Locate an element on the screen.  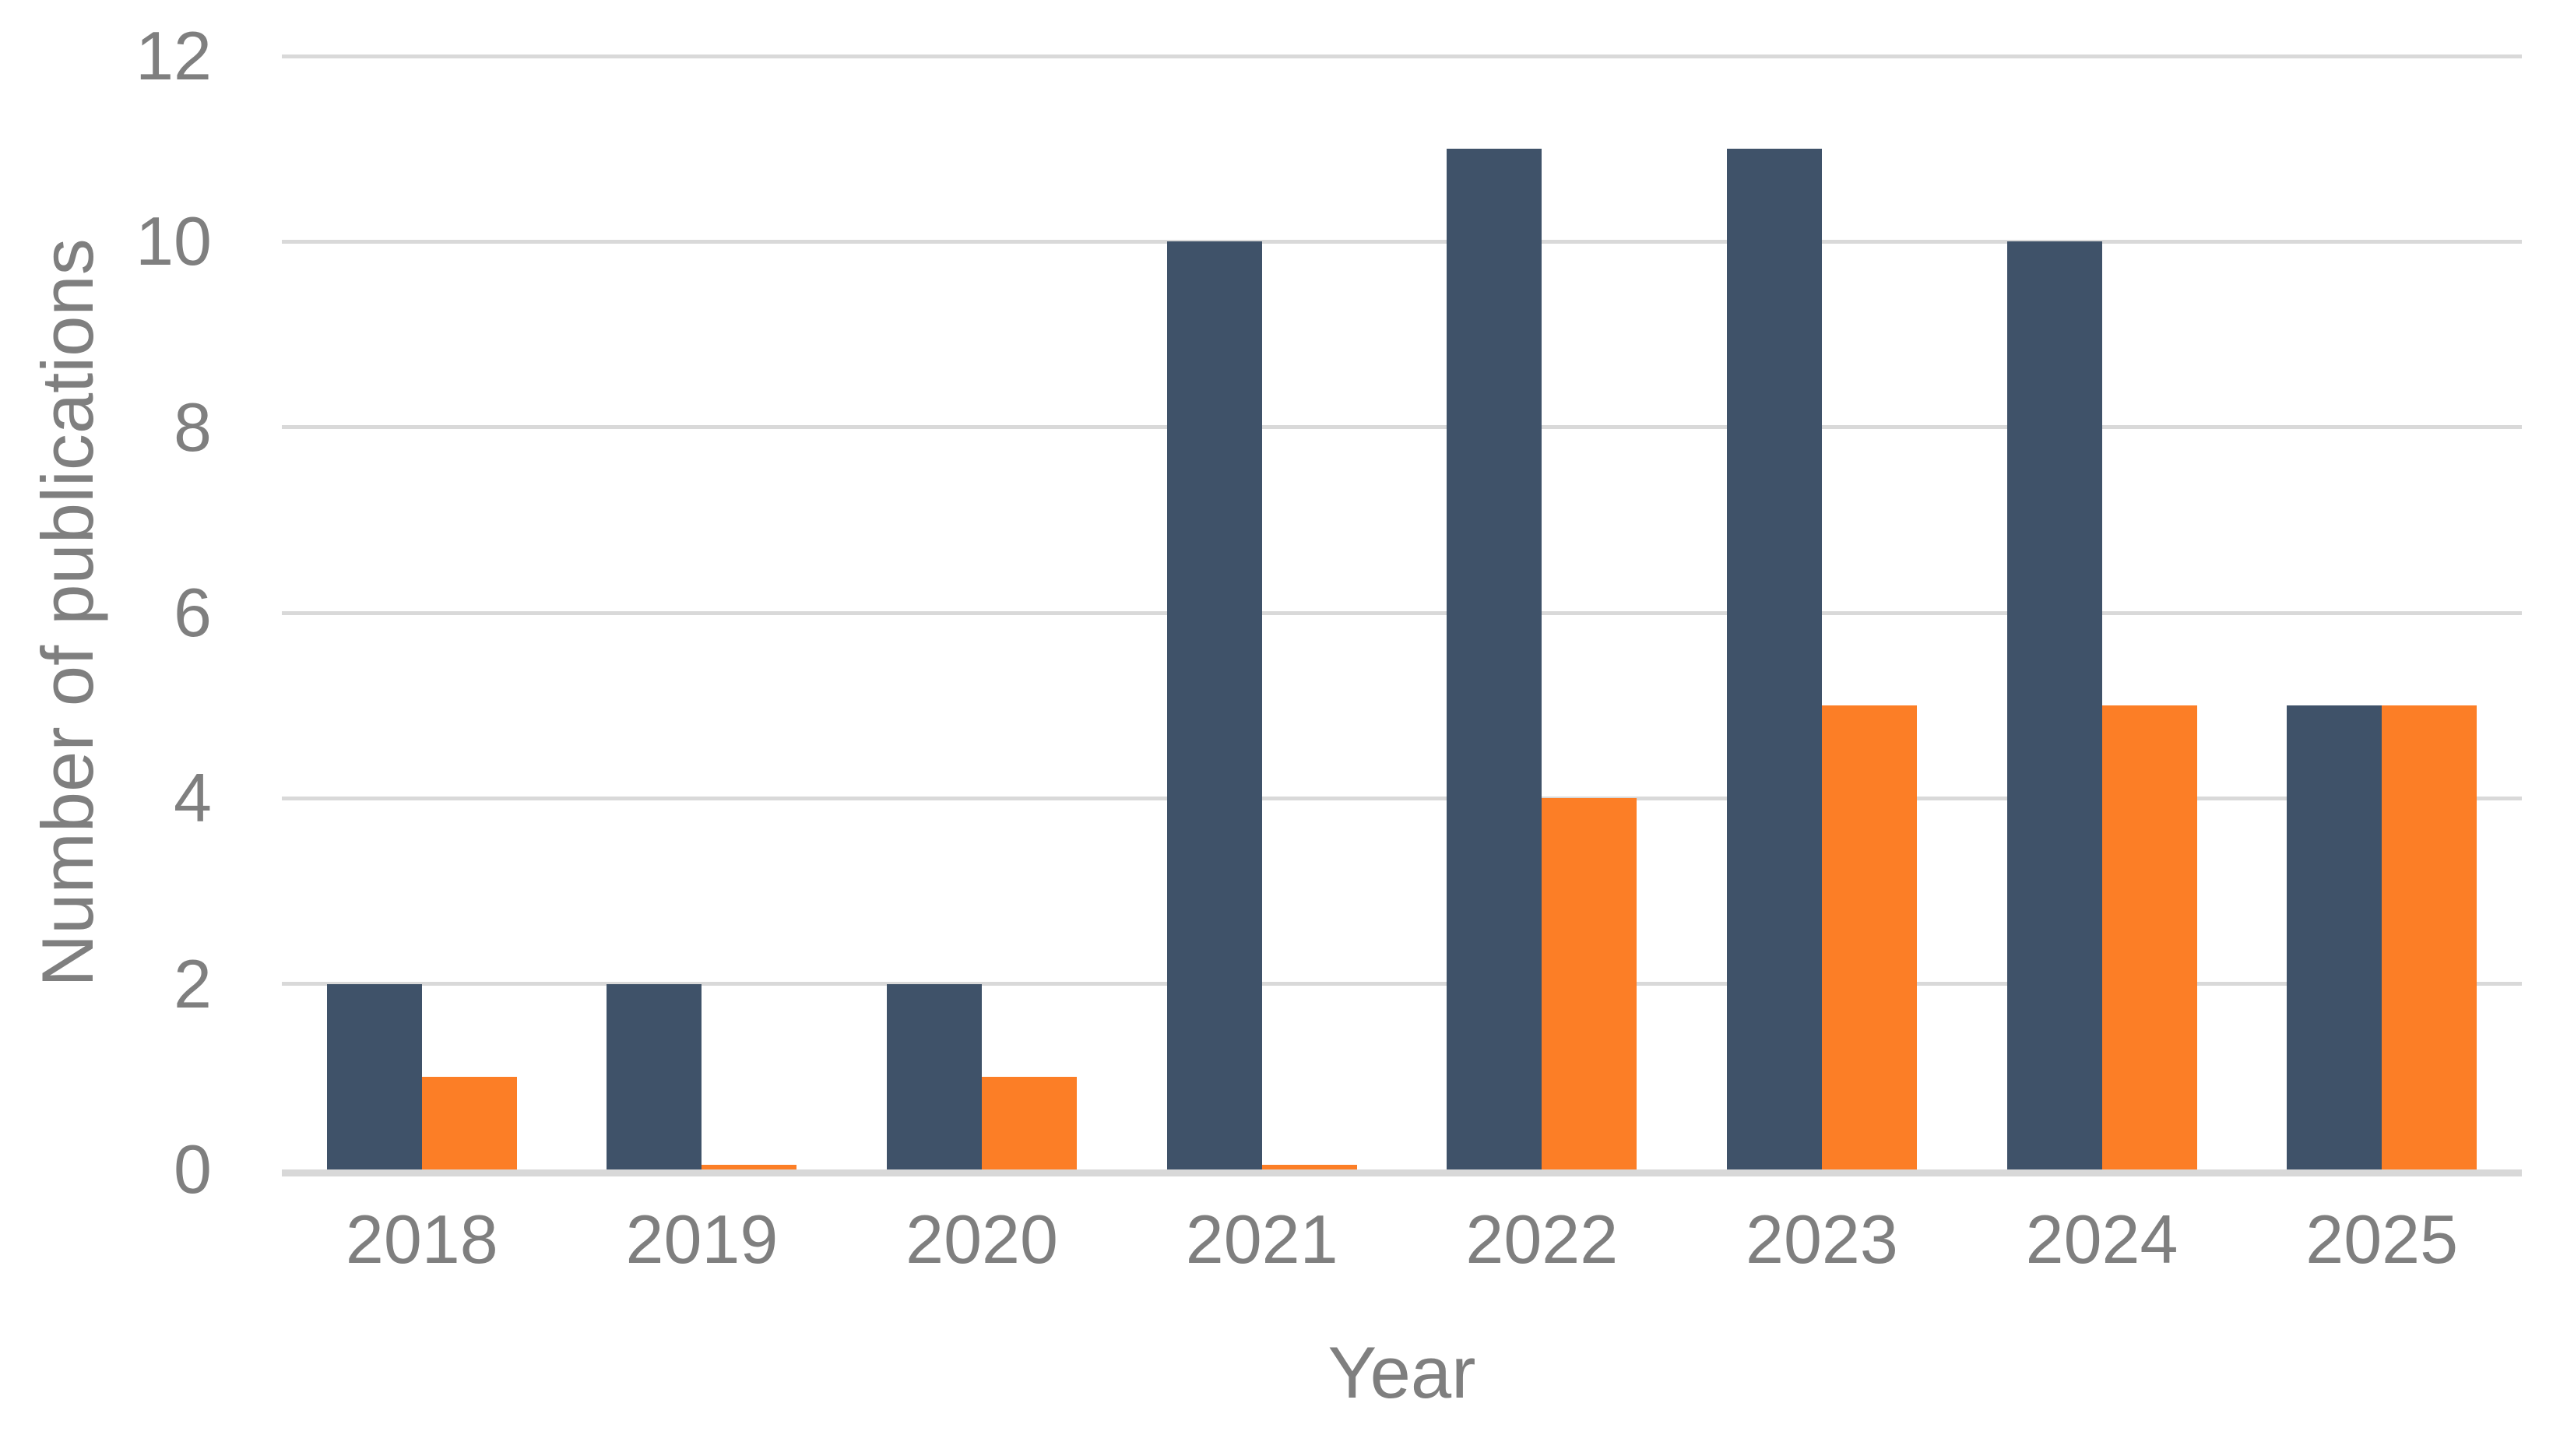
x-tick-label-2022: 2022 is located at coordinates (1542, 1239).